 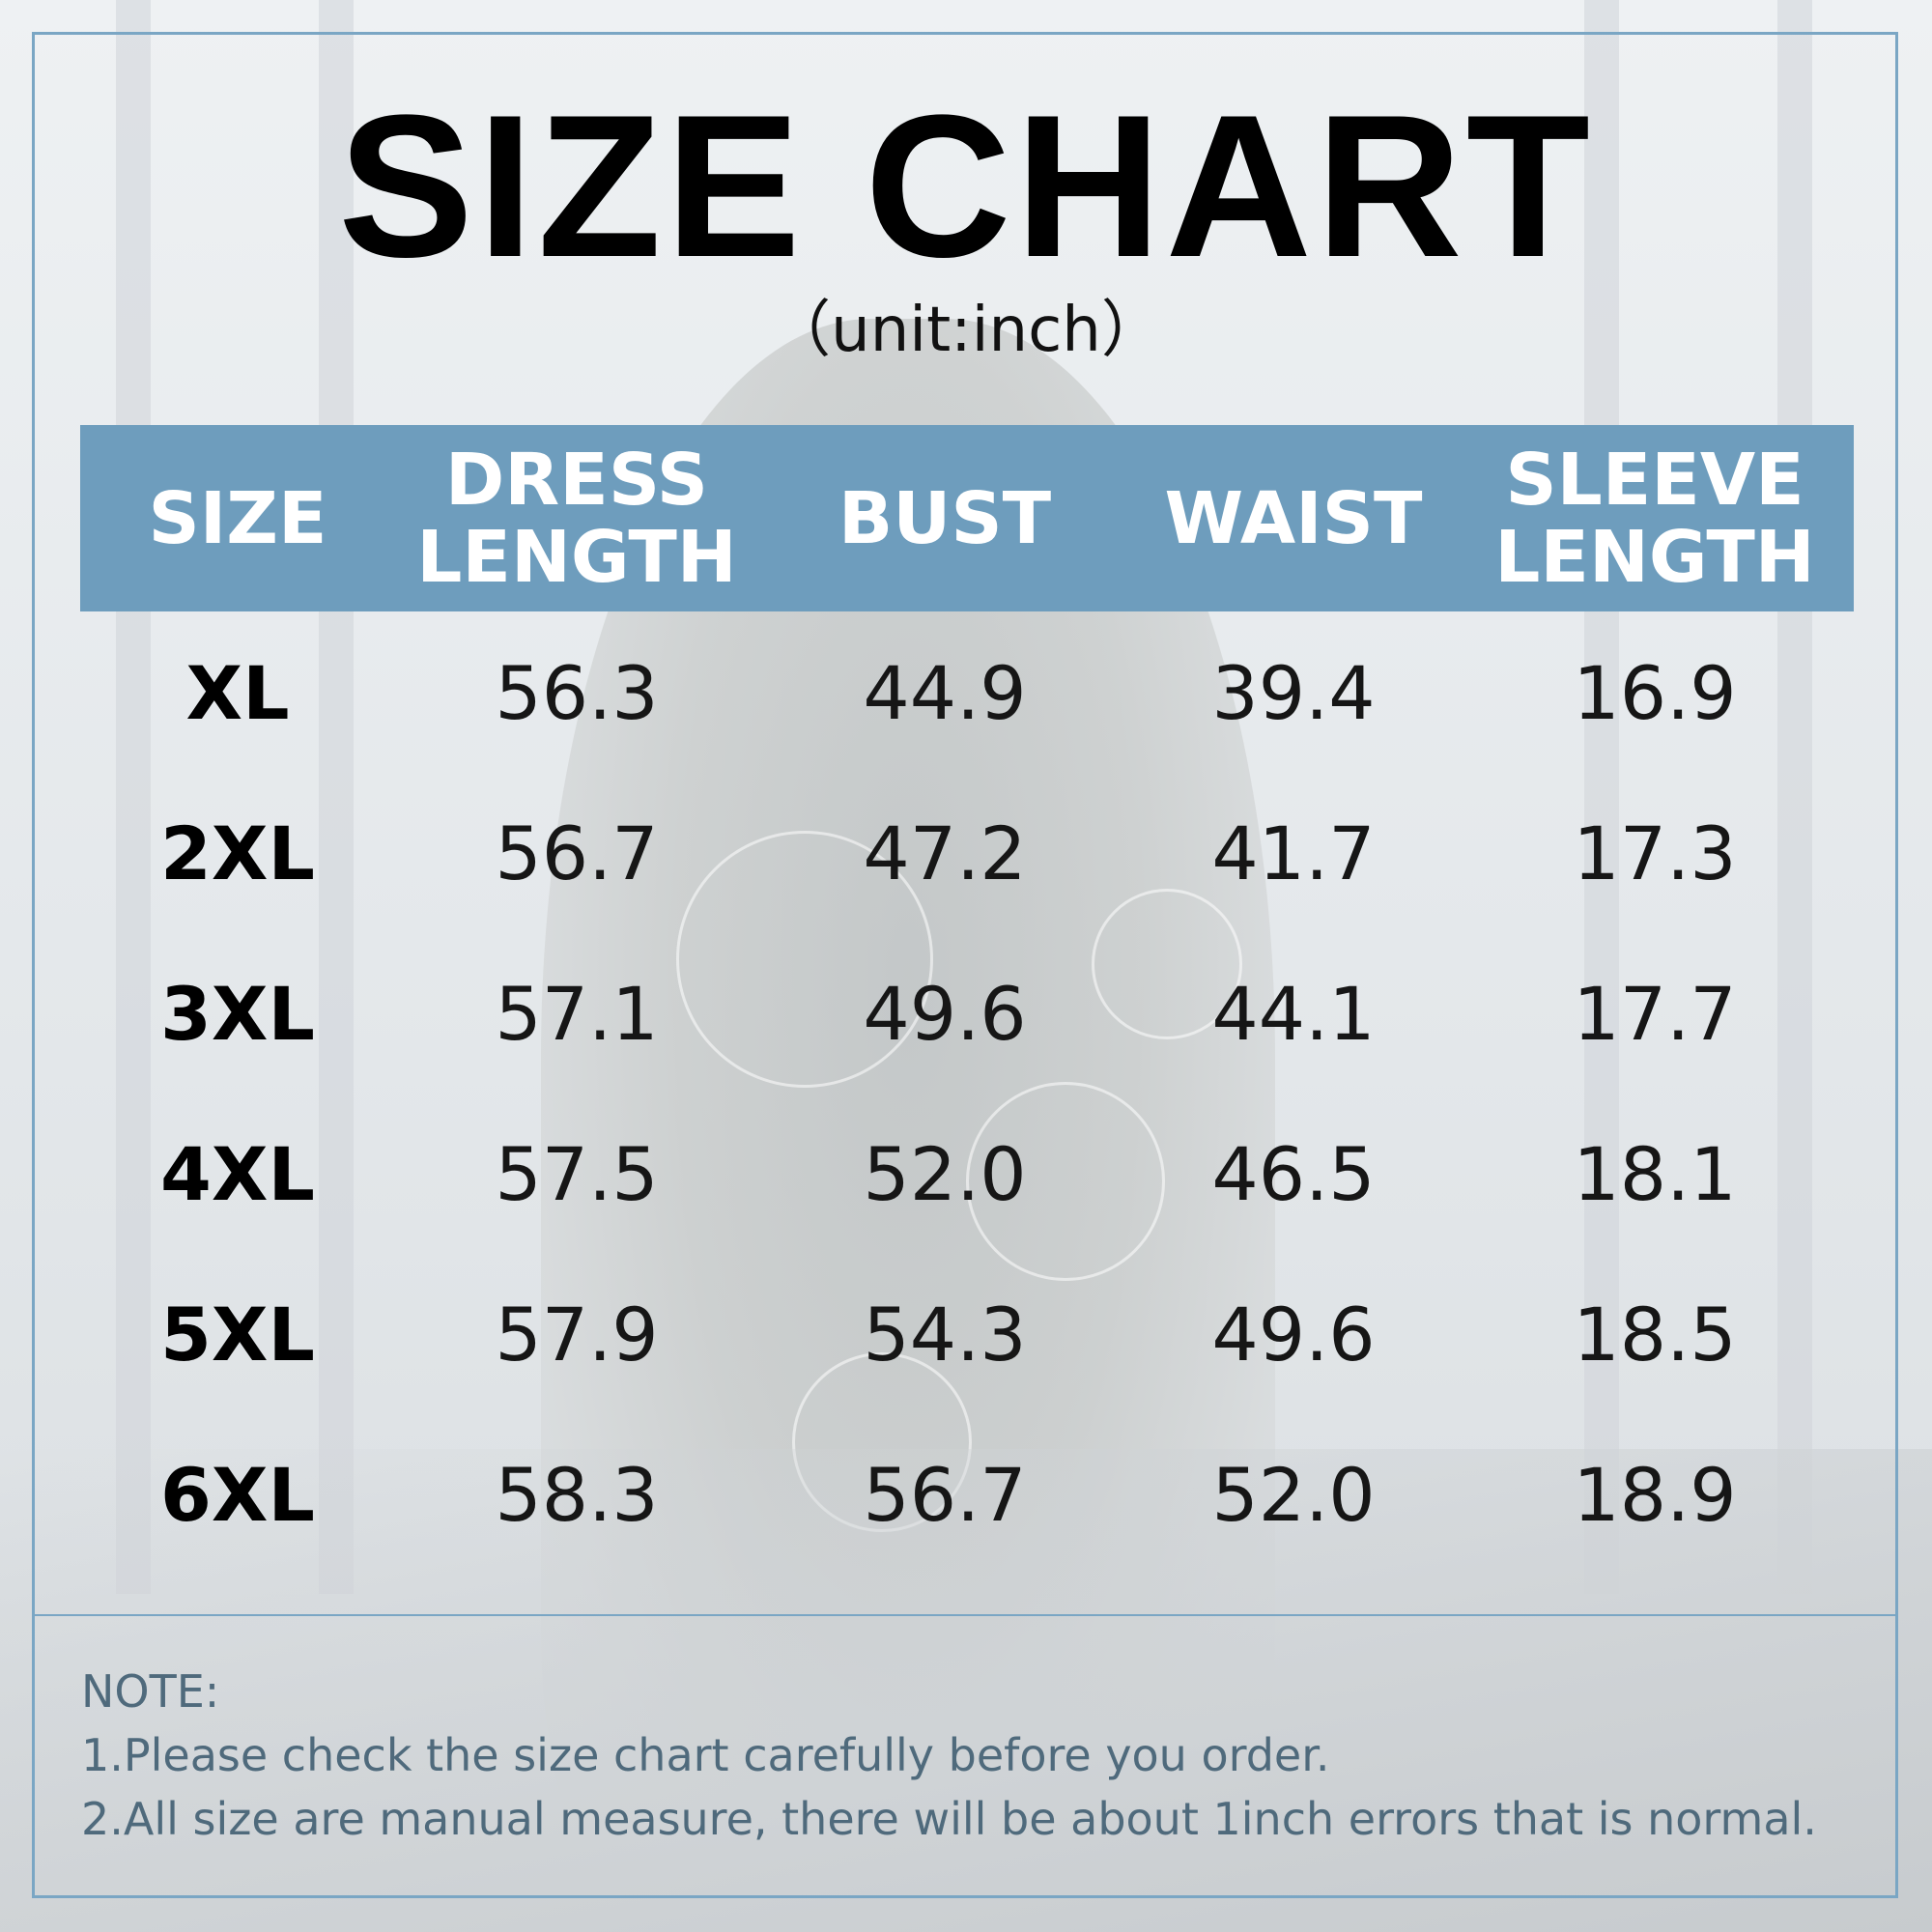 I want to click on table-row: 3XL 57.1 49.6 44.1 17.7, so click(x=967, y=1013).